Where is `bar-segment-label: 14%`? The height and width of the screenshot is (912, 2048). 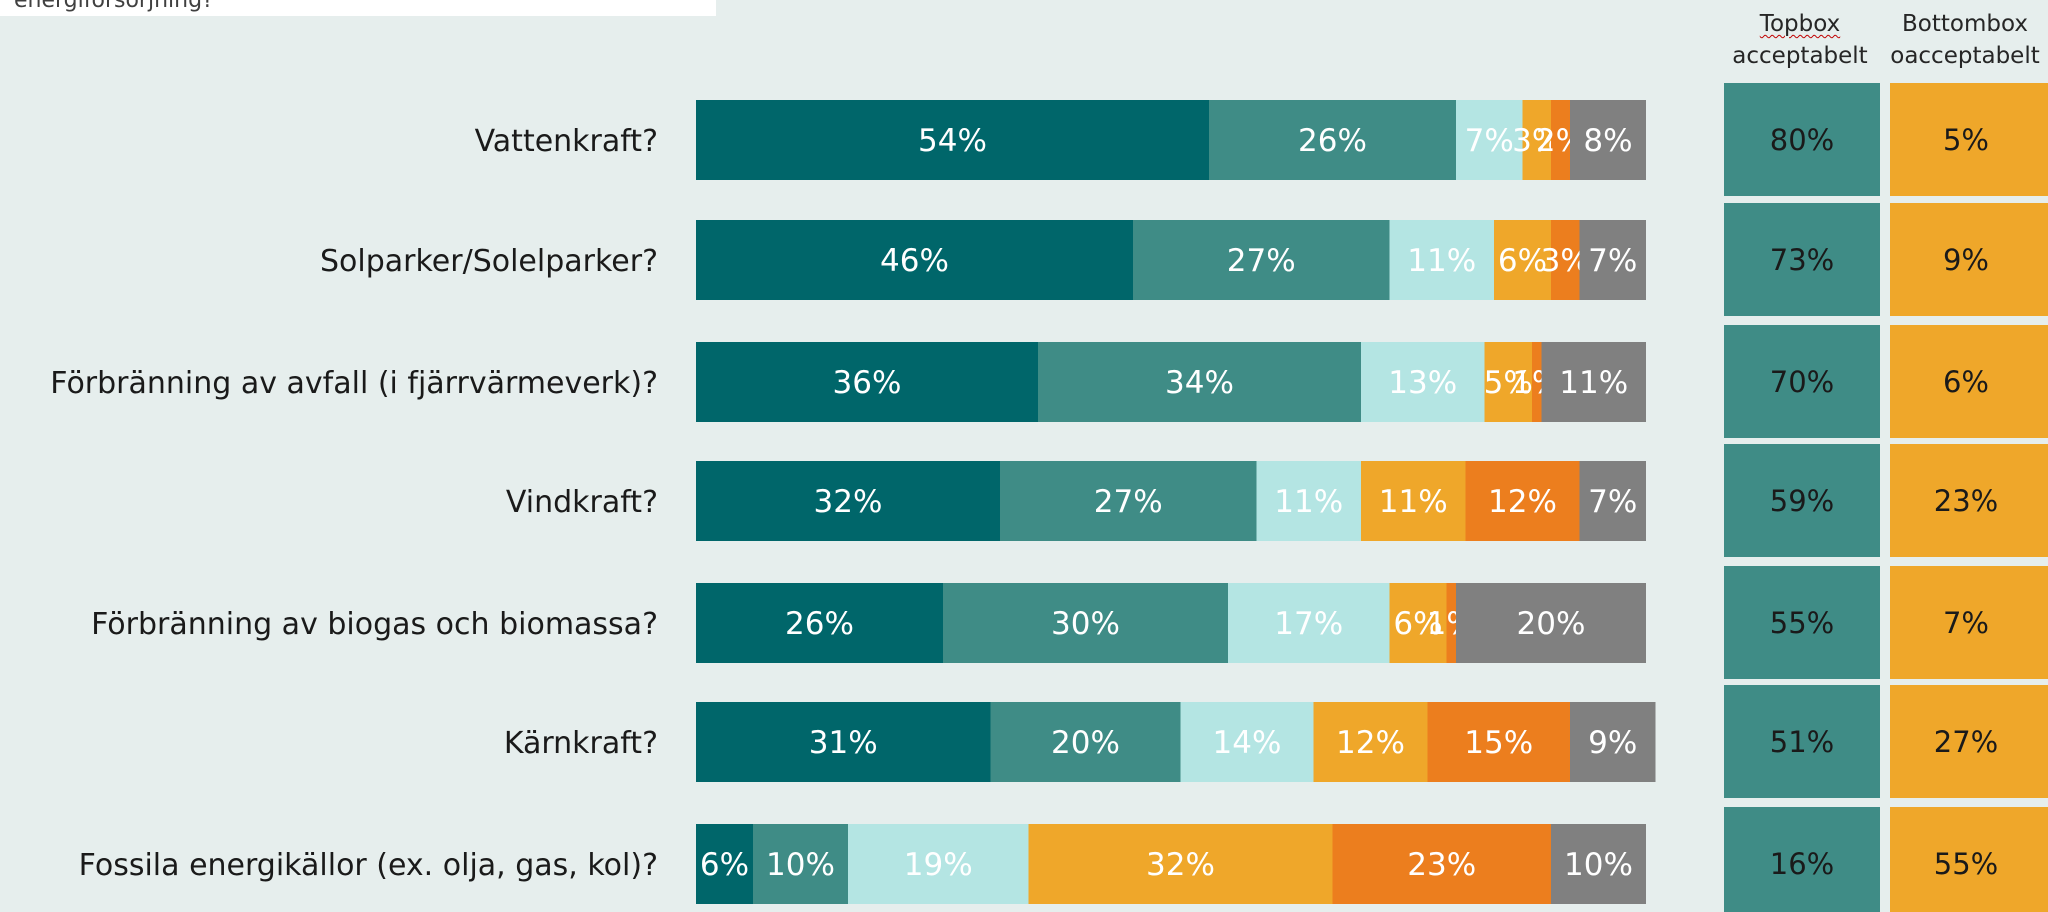 bar-segment-label: 14% is located at coordinates (1247, 743).